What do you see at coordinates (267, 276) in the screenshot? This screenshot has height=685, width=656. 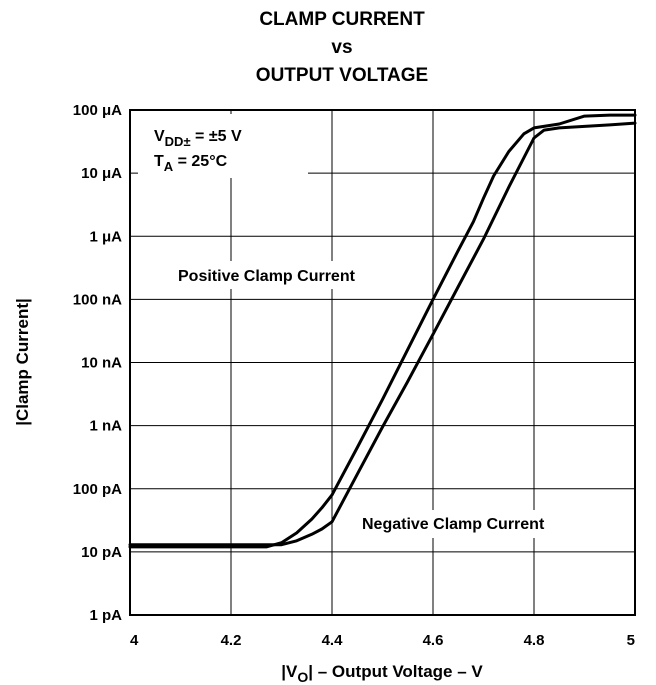 I see `positive-series-label: Positive Clamp Current` at bounding box center [267, 276].